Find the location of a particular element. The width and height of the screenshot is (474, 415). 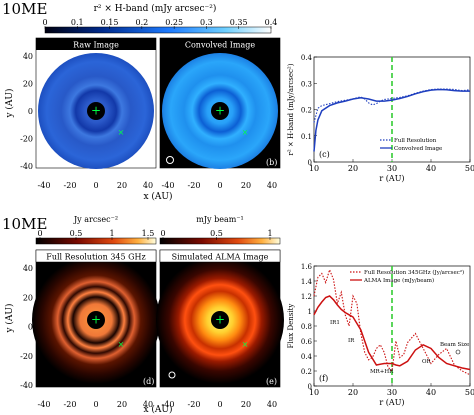

panel-f-y-tick-label: 0.6 is located at coordinates (307, 342).